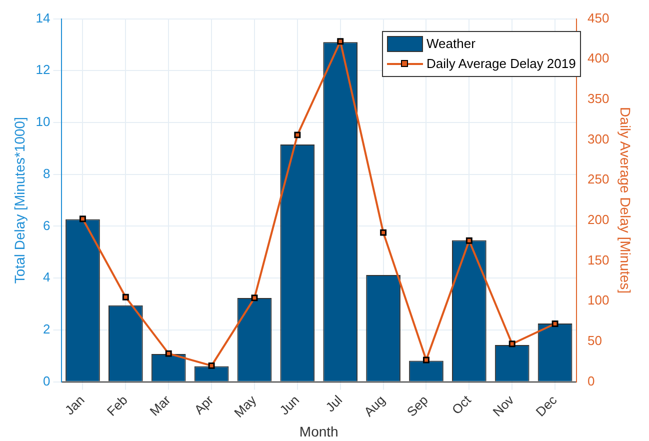 Image resolution: width=649 pixels, height=441 pixels. Describe the element at coordinates (43, 18) in the screenshot. I see `y-tick-label: 14` at that location.